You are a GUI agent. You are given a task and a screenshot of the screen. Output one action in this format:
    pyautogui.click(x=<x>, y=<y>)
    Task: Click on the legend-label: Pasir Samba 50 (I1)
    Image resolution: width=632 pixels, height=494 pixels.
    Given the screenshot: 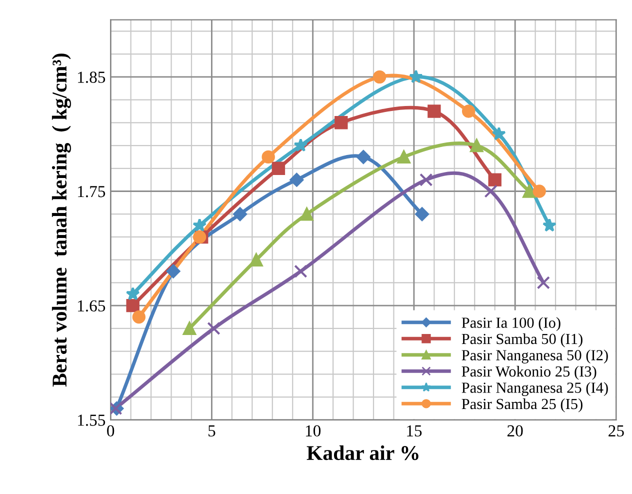 What is the action you would take?
    pyautogui.click(x=522, y=340)
    